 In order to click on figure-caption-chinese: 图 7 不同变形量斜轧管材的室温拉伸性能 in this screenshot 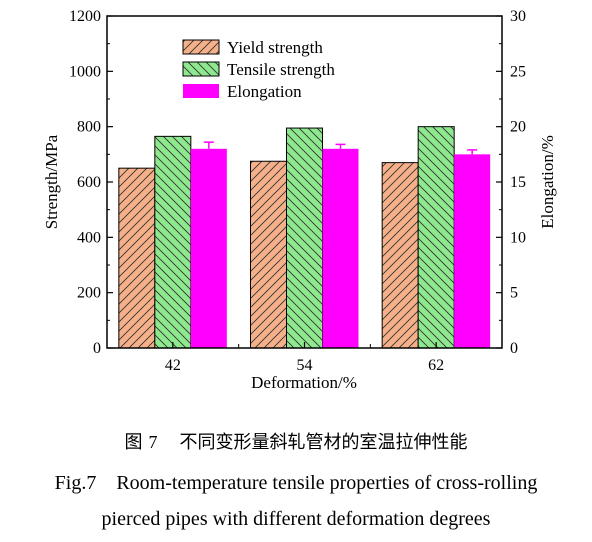, I will do `click(296, 441)`.